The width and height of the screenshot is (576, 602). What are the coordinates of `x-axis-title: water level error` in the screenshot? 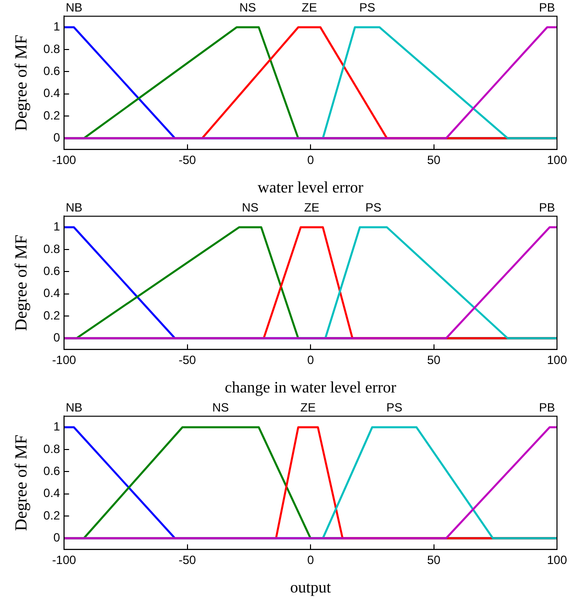 It's located at (311, 188).